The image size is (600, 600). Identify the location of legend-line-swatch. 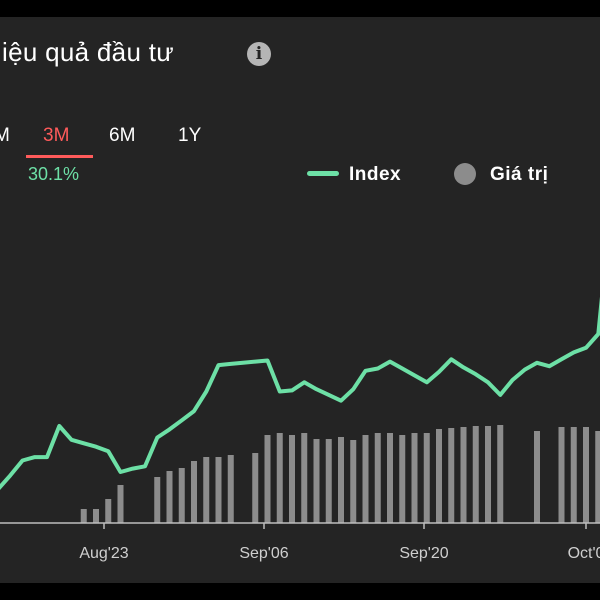
(323, 173).